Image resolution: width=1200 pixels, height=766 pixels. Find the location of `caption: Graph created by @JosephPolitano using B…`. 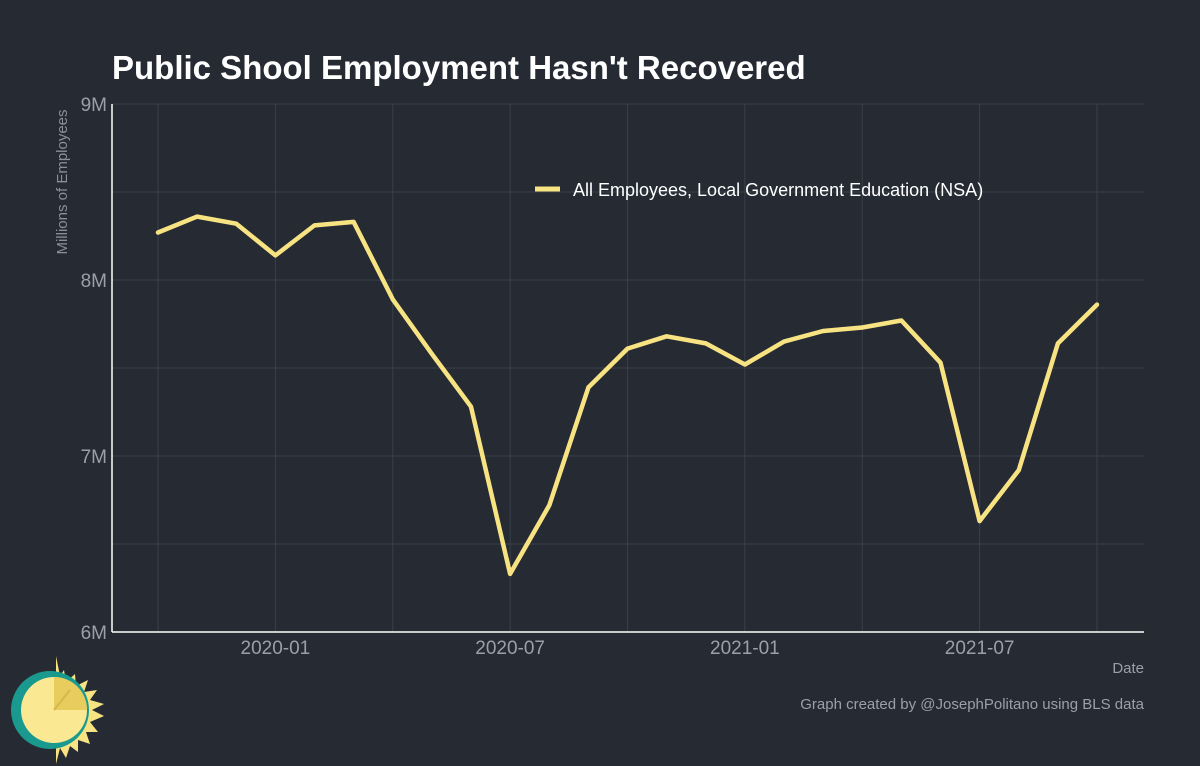

caption: Graph created by @JosephPolitano using B… is located at coordinates (972, 704).